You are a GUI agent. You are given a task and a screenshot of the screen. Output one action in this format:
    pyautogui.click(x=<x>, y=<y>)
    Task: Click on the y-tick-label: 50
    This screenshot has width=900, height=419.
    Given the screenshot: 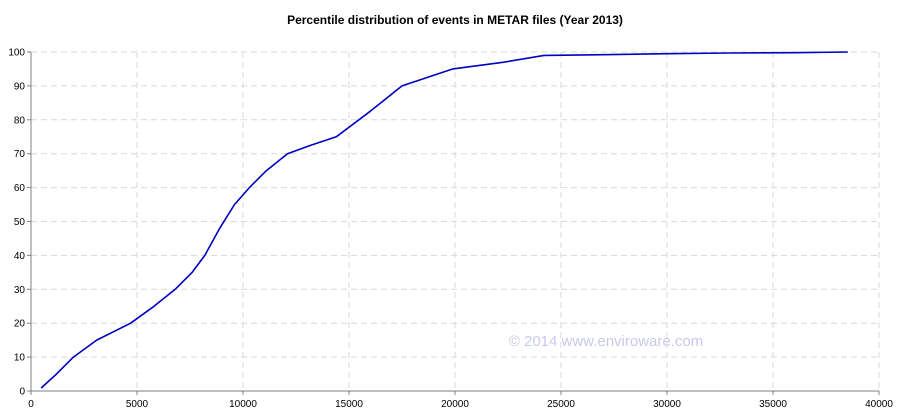 What is the action you would take?
    pyautogui.click(x=20, y=222)
    